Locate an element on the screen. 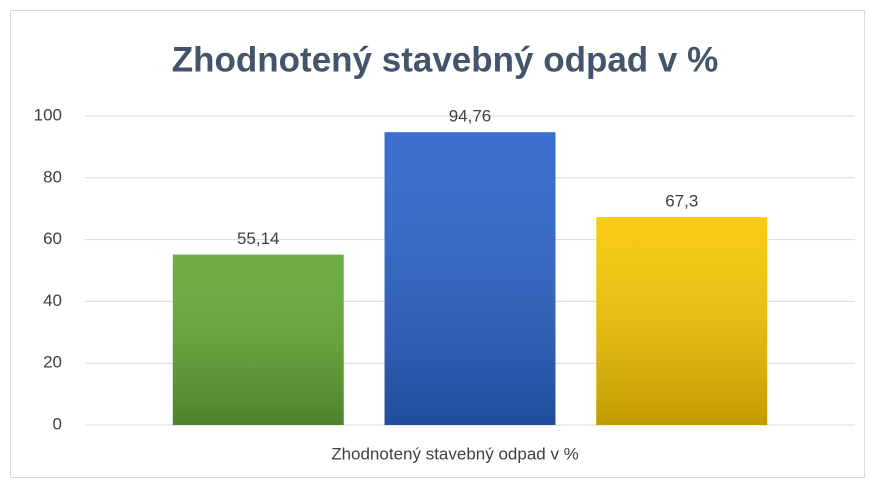 This screenshot has height=480, width=873. y-tick-label: 20 is located at coordinates (52, 362).